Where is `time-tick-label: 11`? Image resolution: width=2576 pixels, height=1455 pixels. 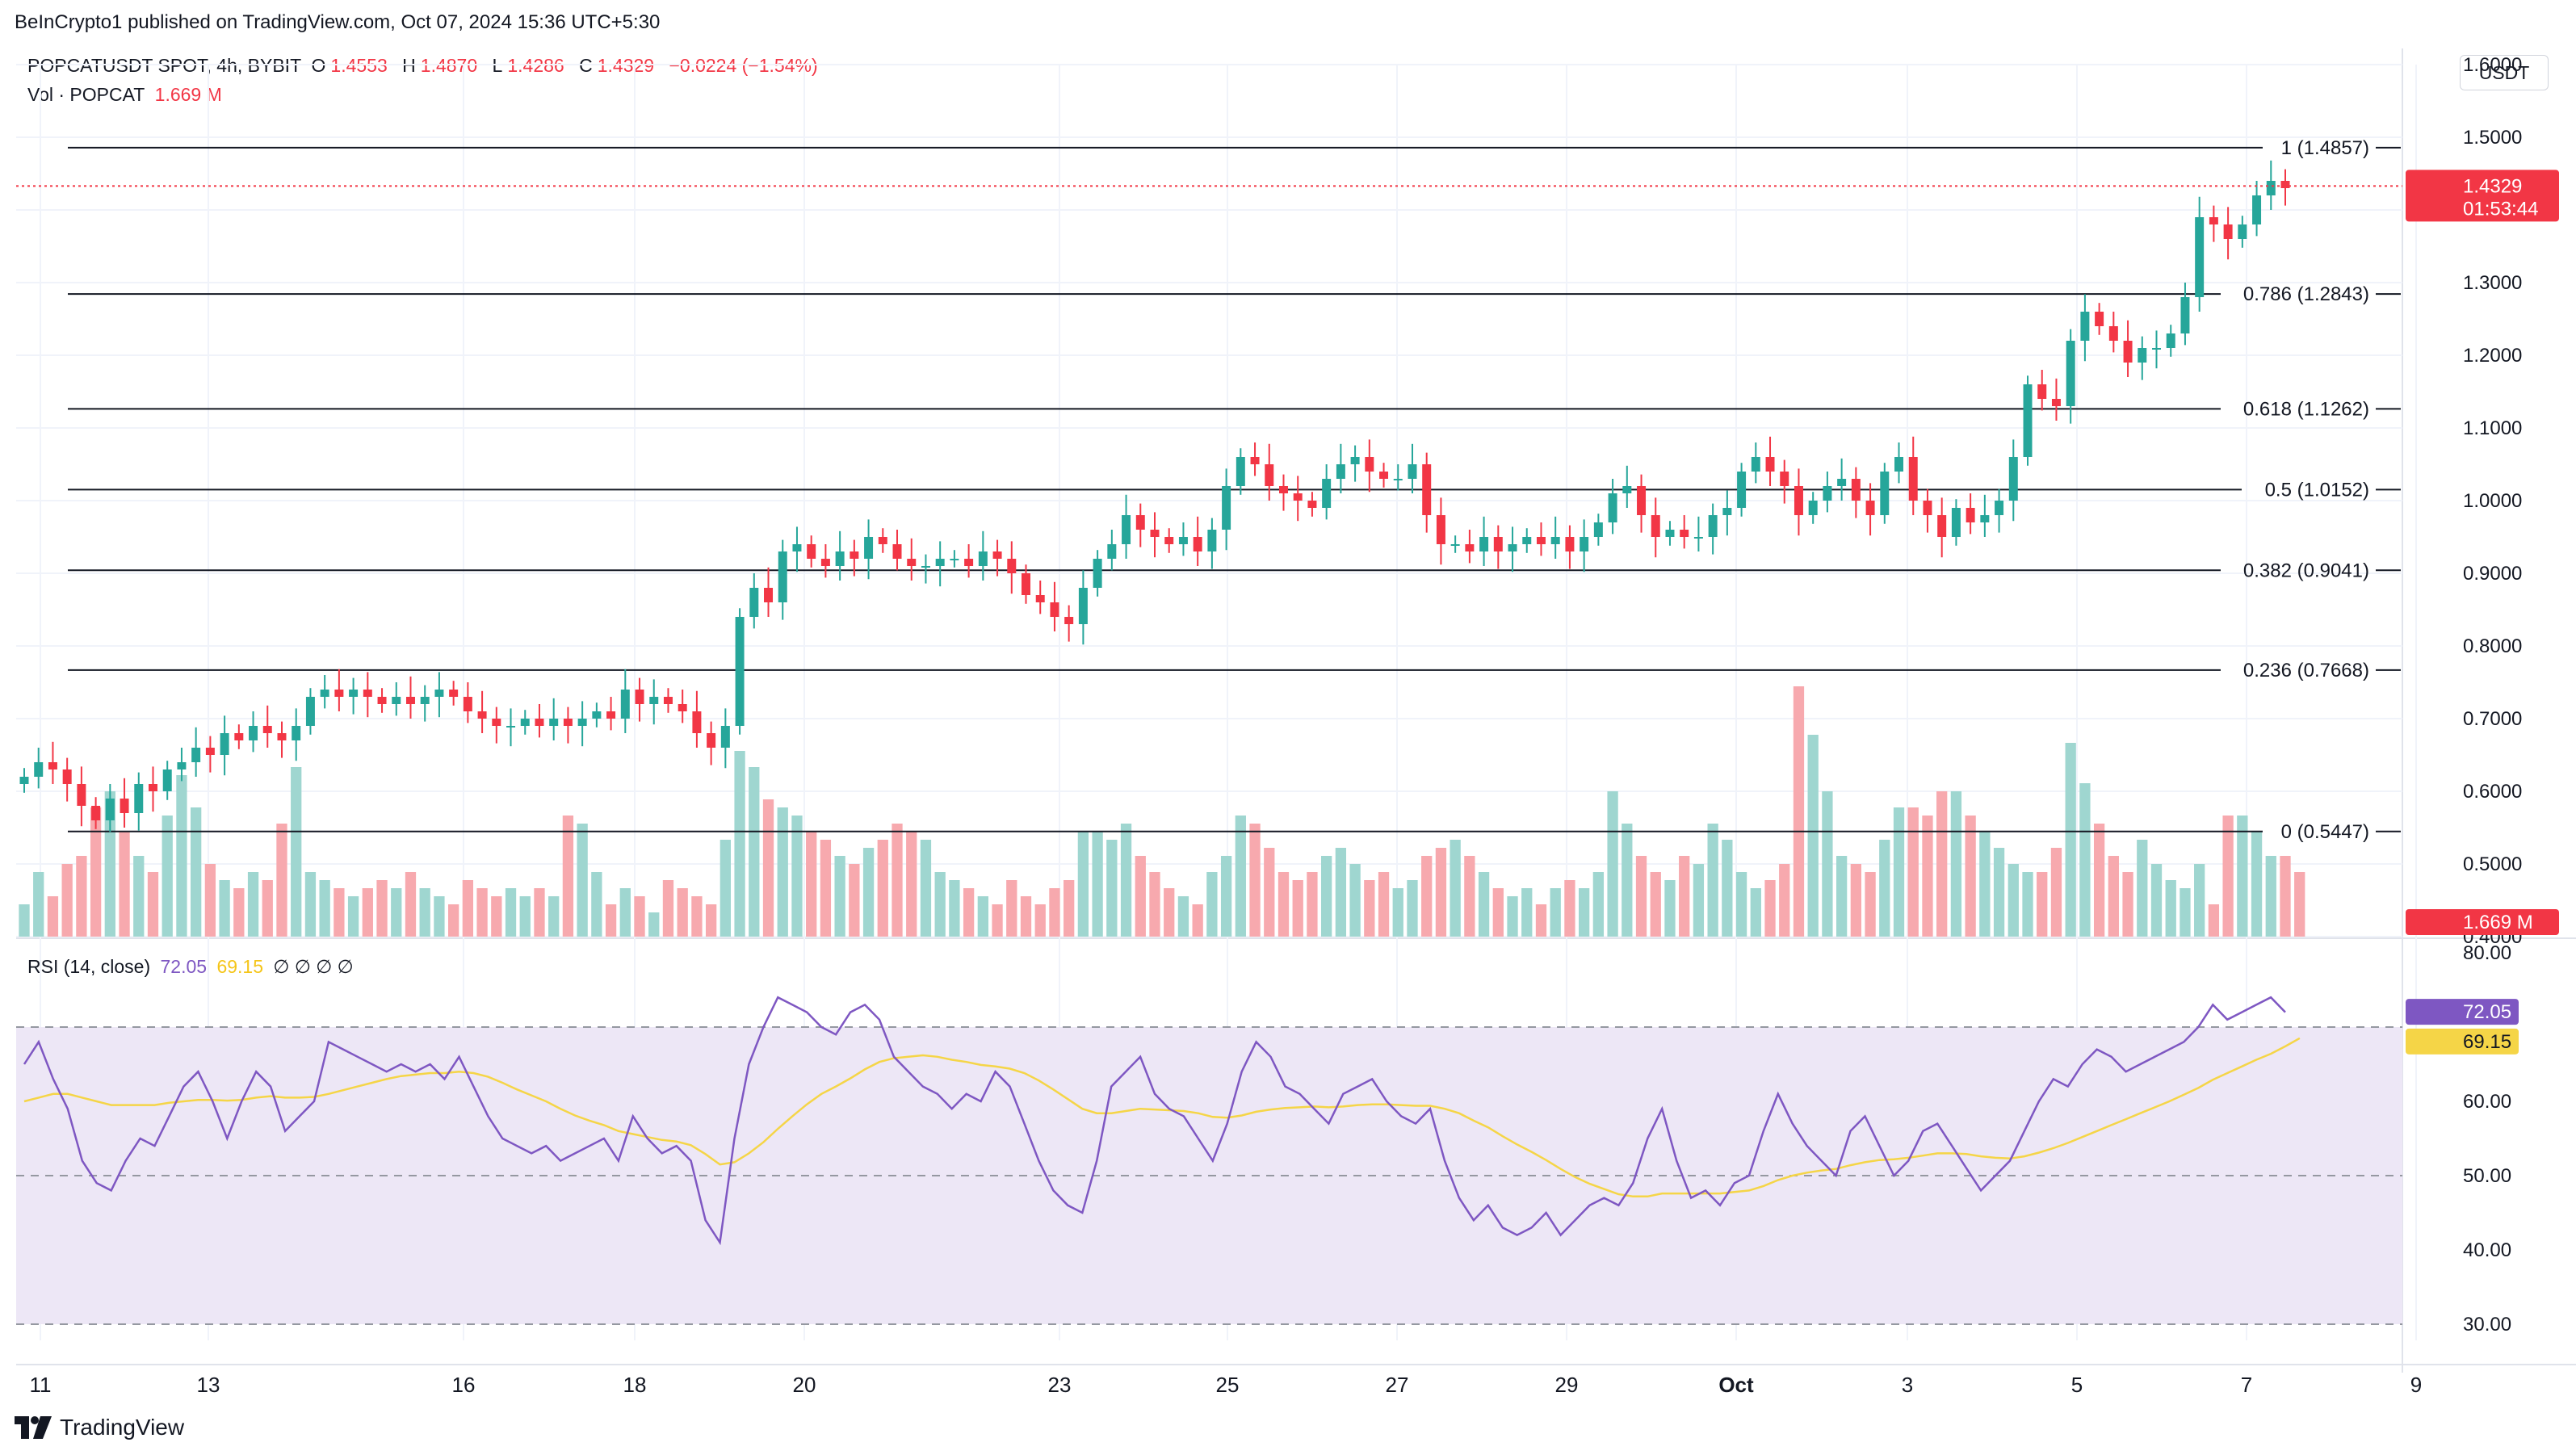
time-tick-label: 11 is located at coordinates (41, 1385).